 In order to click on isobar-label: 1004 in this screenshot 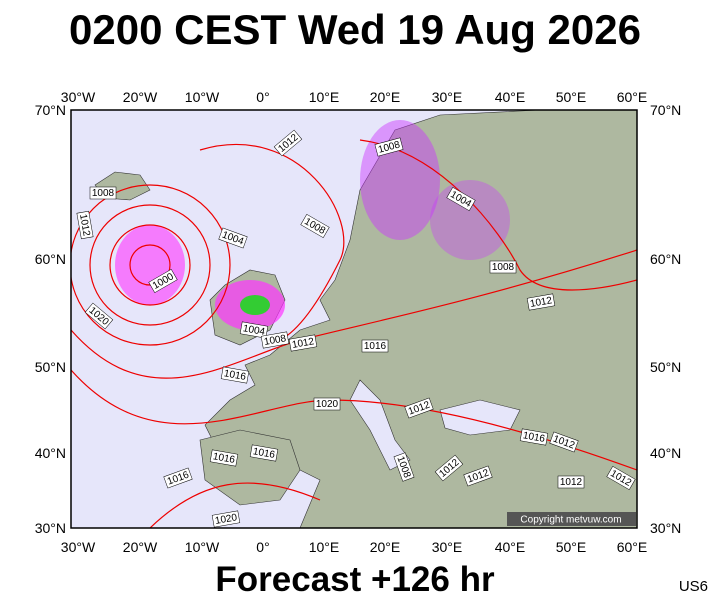, I will do `click(254, 330)`.